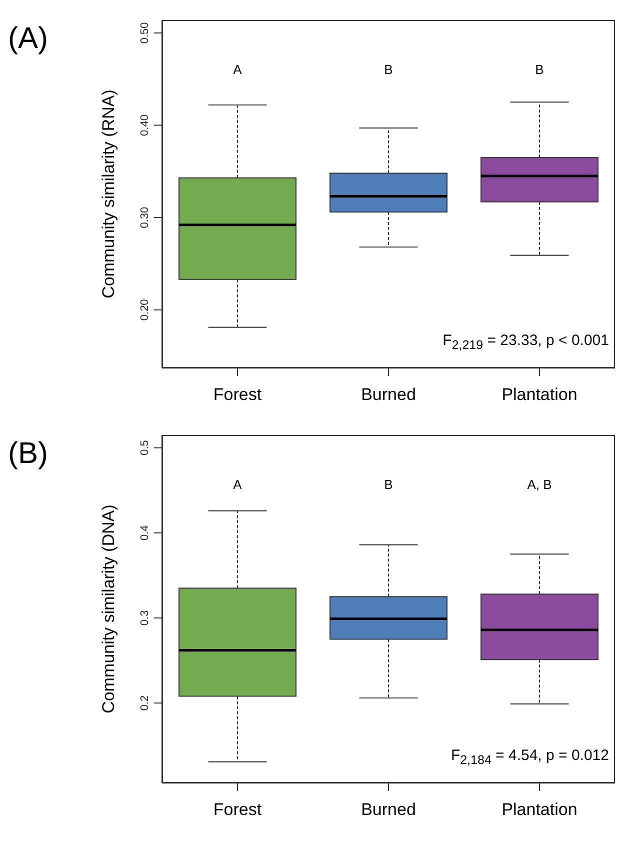  I want to click on y-tick-label: 0.50, so click(145, 33).